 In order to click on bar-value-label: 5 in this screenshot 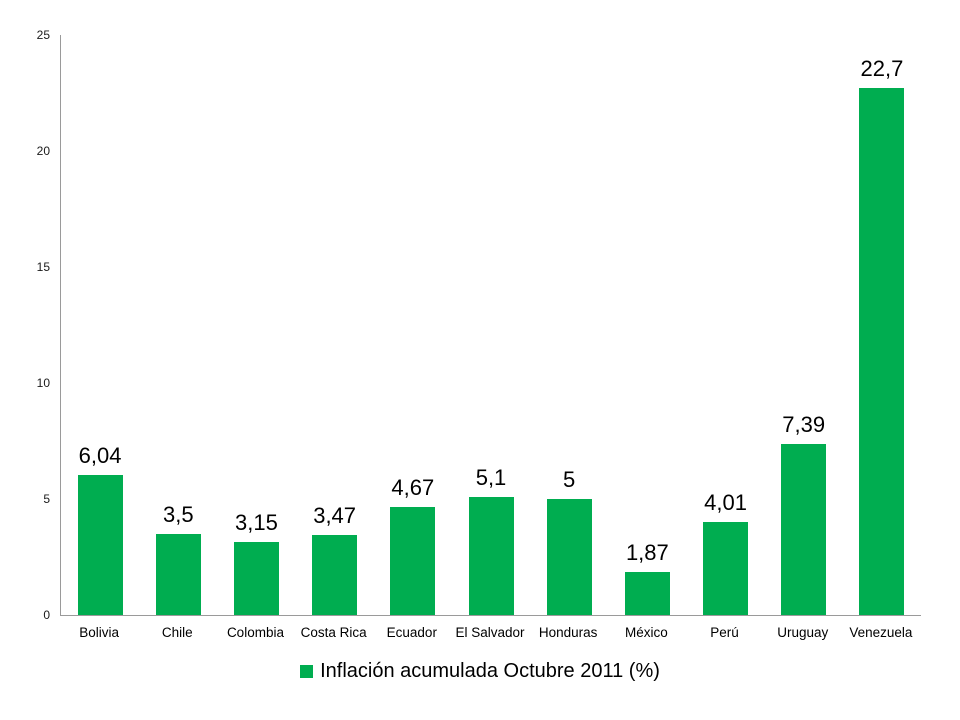, I will do `click(569, 479)`.